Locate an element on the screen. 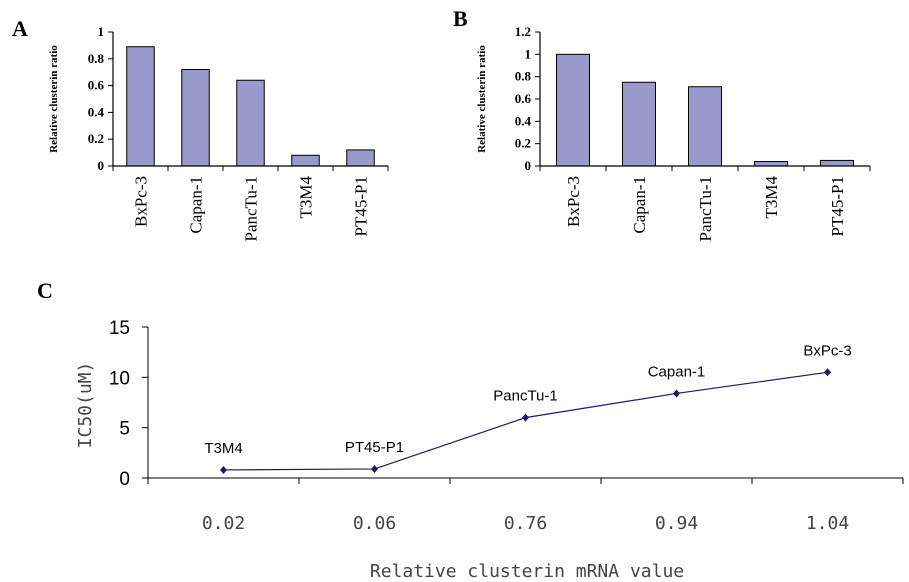 This screenshot has width=909, height=582. panel-b-bar-pt45-p1 is located at coordinates (837, 163).